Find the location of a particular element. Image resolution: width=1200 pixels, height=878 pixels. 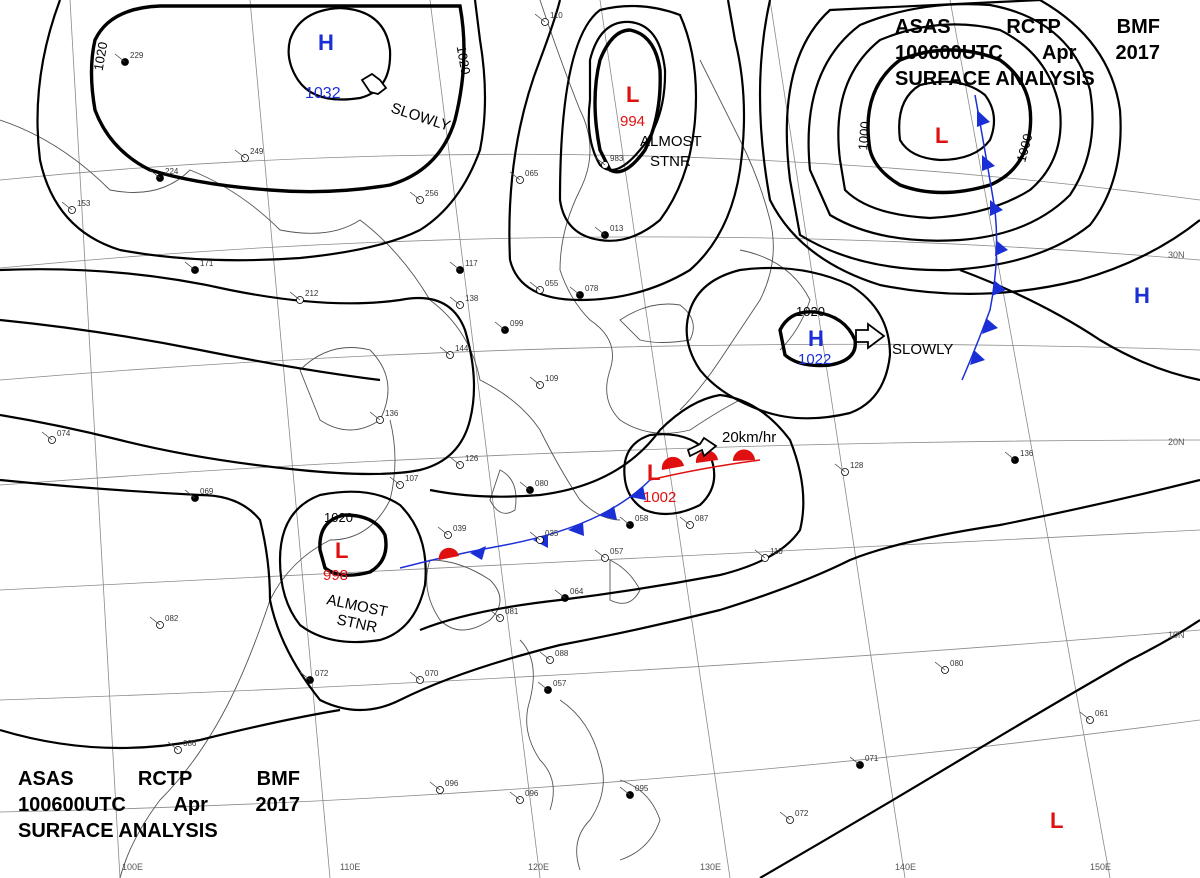

footer-product-code: ASAS is located at coordinates (46, 779).